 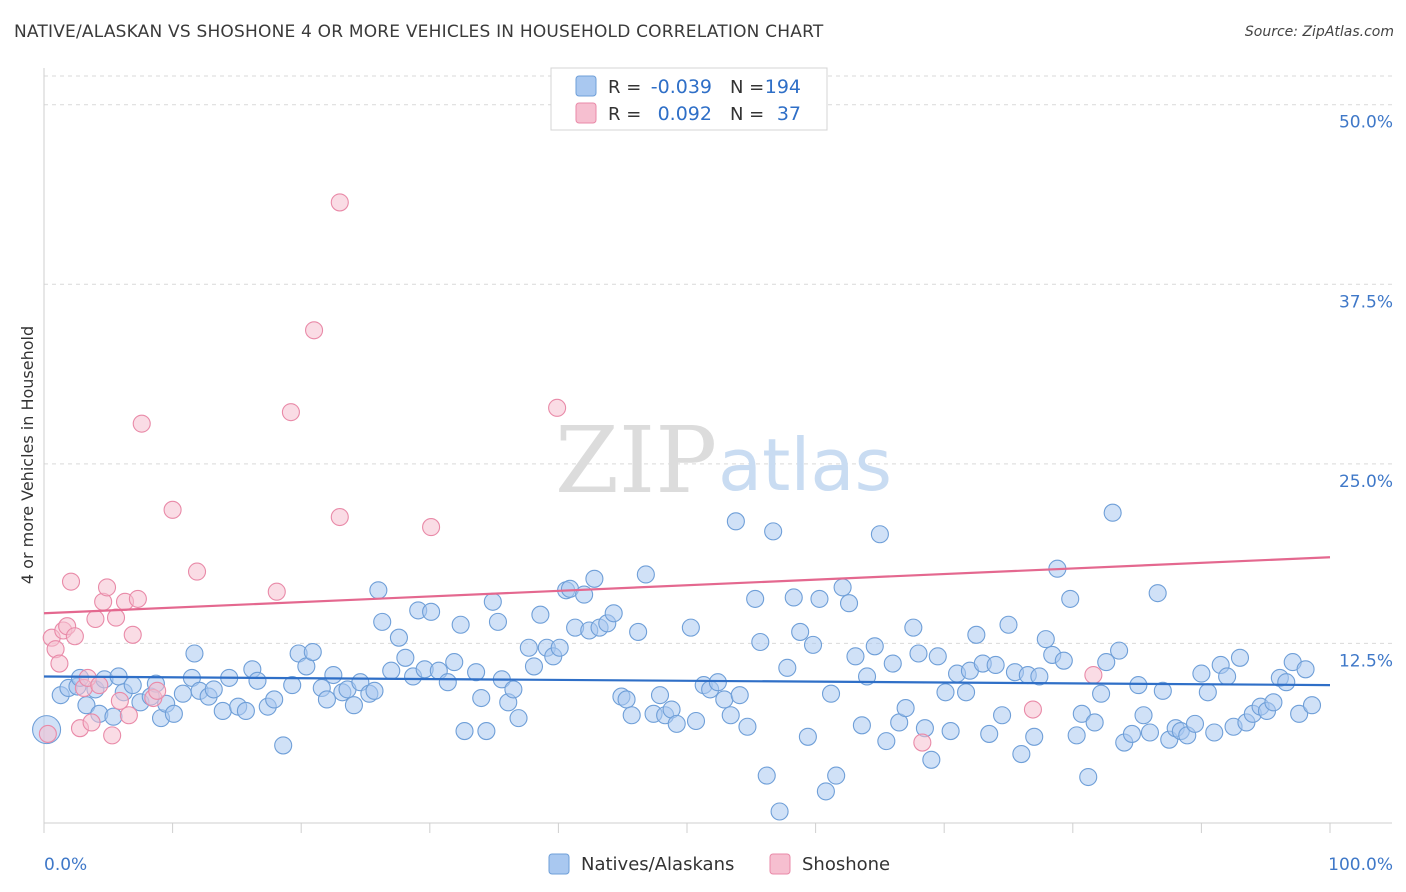 I want to click on stats-r-value-2: 0.092, so click(x=685, y=114).